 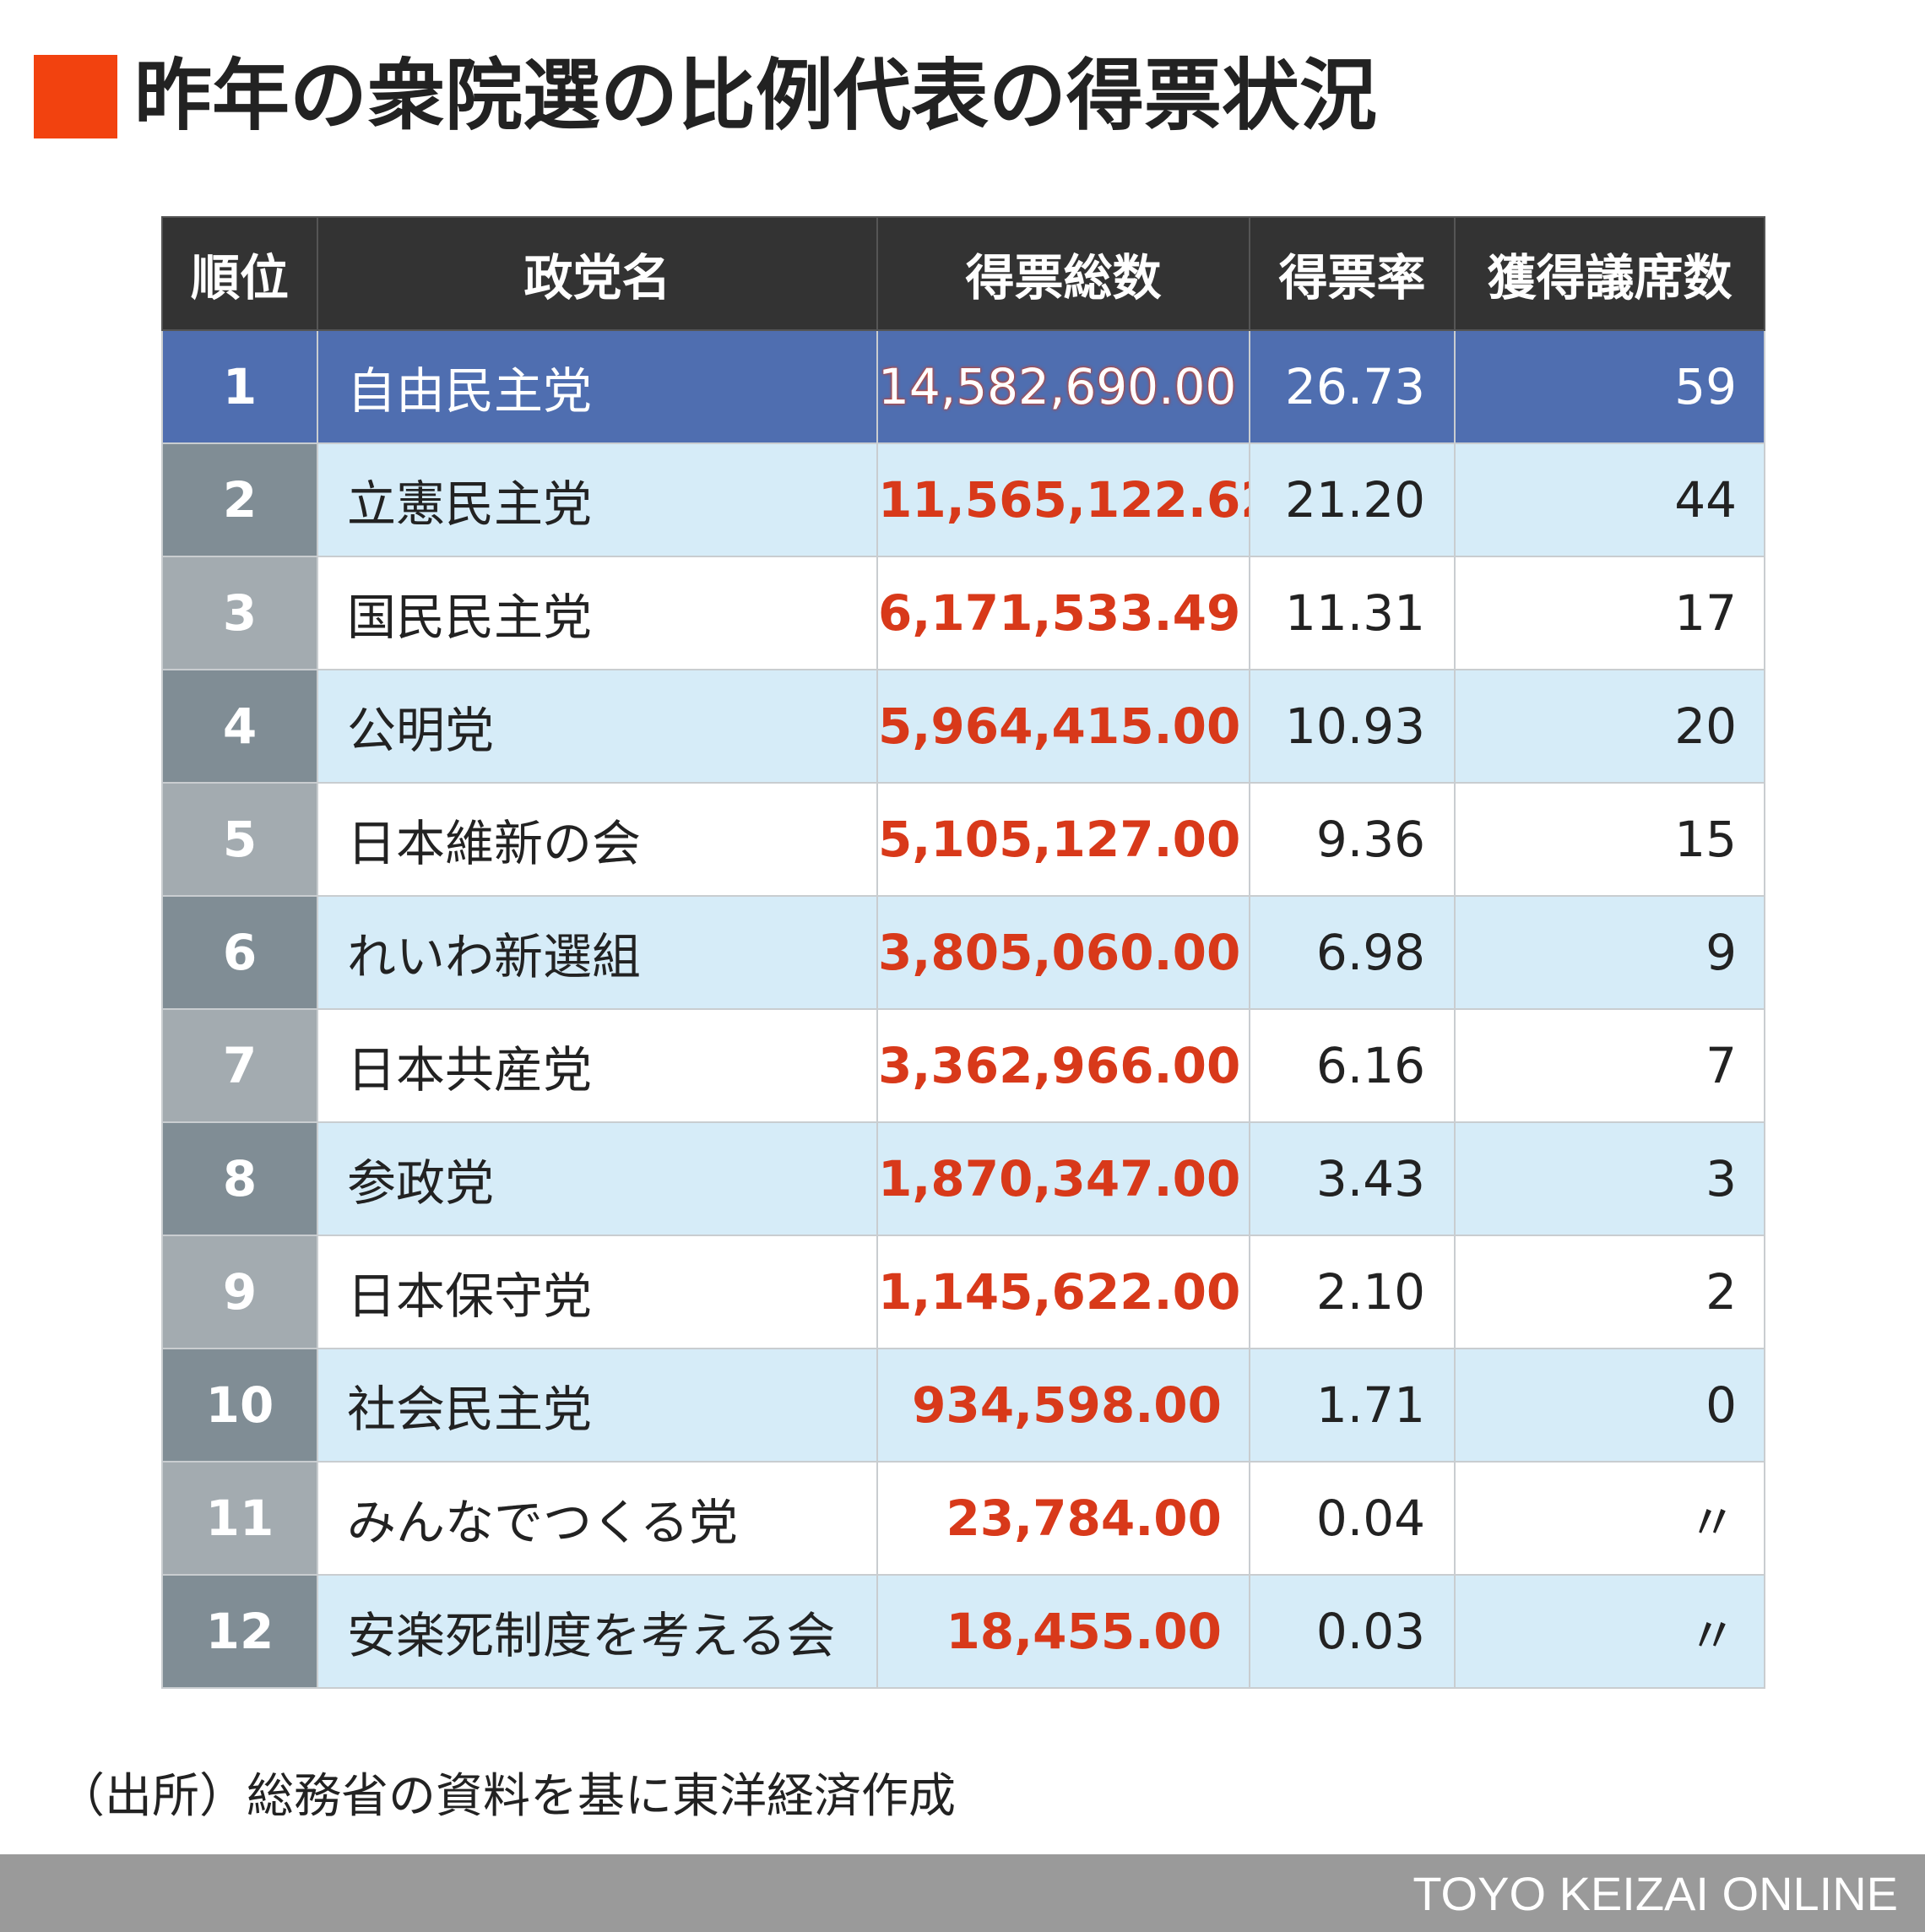 I want to click on seats-cell: 2, so click(x=1609, y=1292).